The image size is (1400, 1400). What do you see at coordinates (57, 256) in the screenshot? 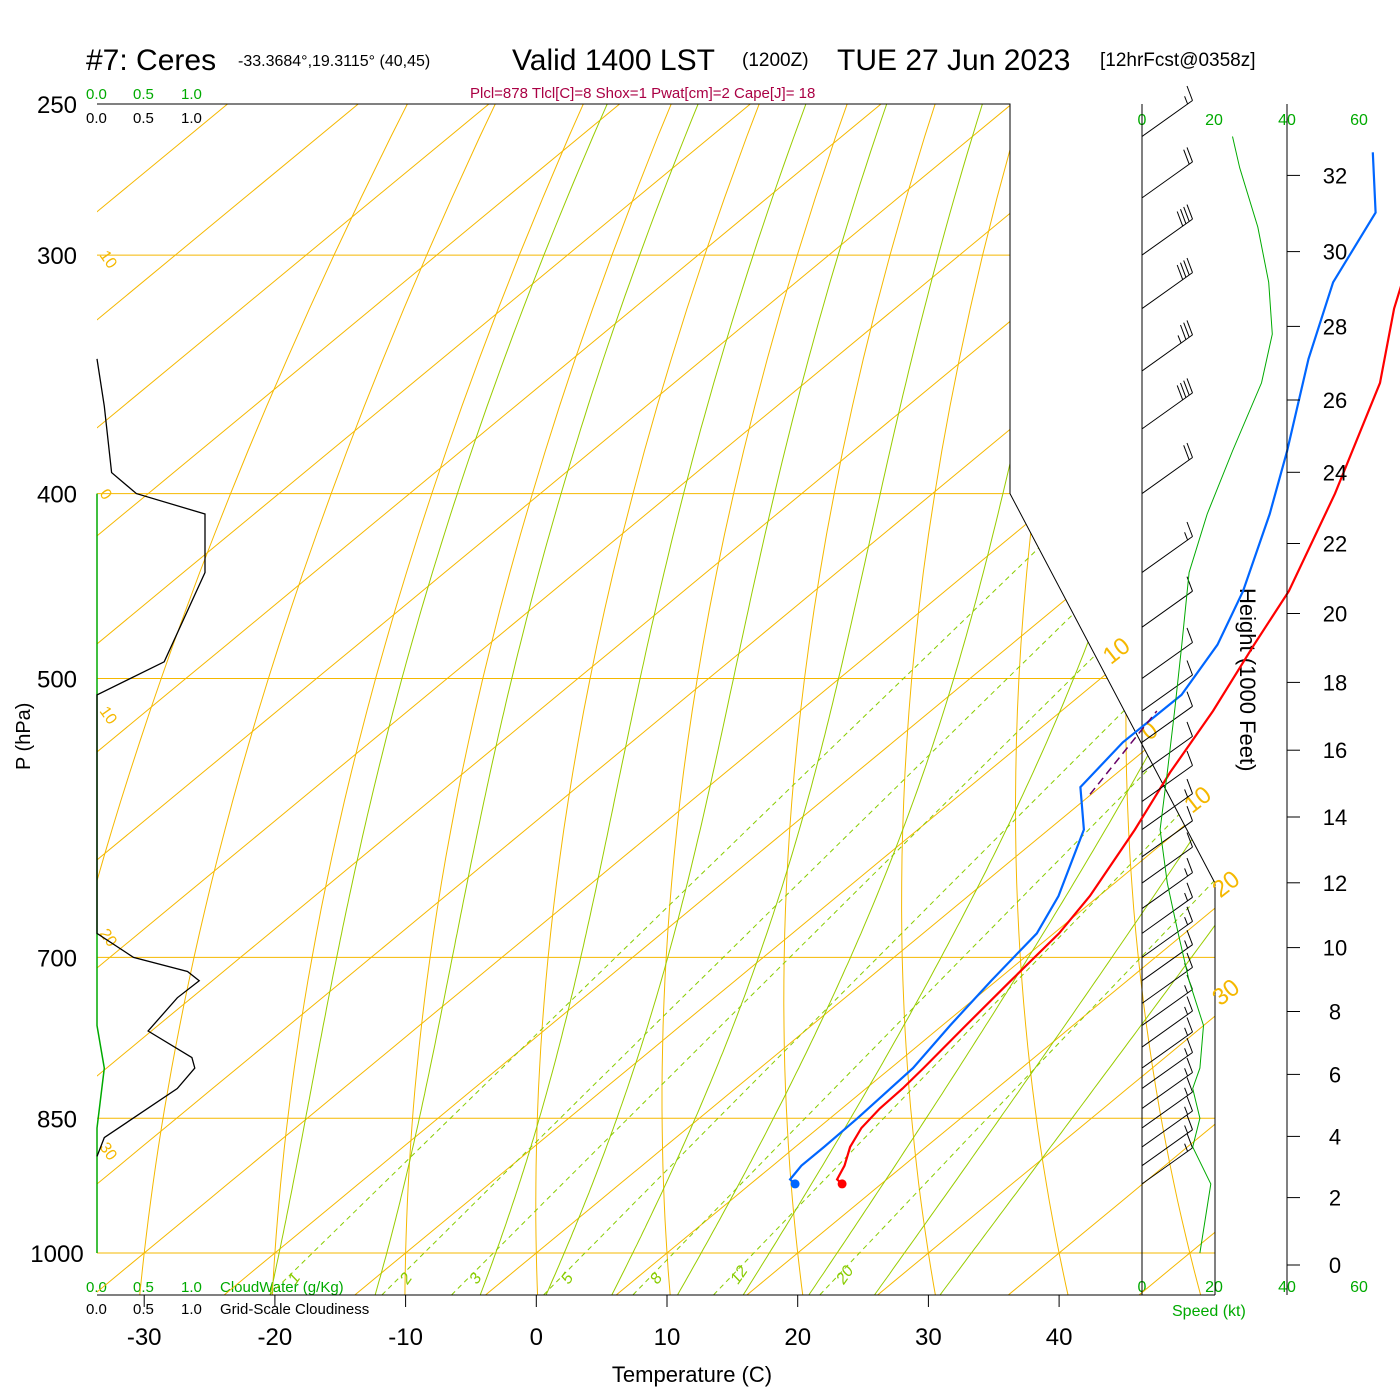
I see `pressure-tick-label: 300` at bounding box center [57, 256].